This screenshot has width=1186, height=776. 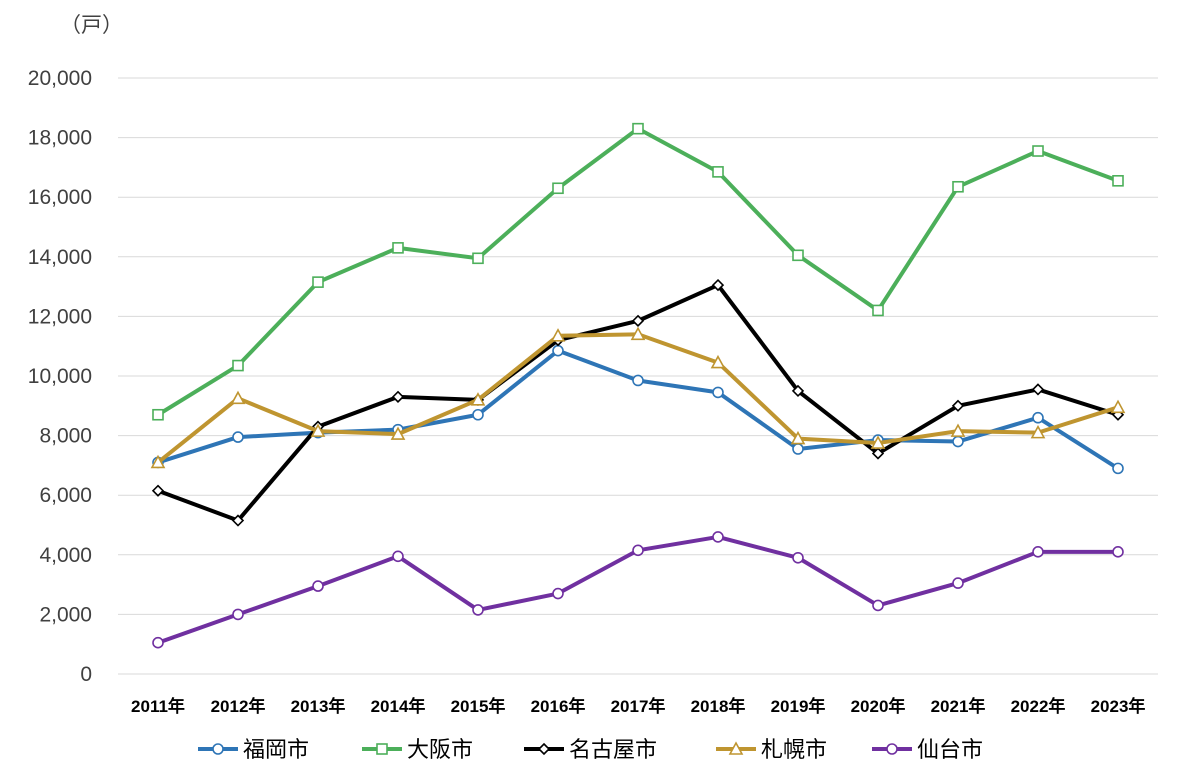 I want to click on y-axis-unit-label: （戸）, so click(x=91, y=25).